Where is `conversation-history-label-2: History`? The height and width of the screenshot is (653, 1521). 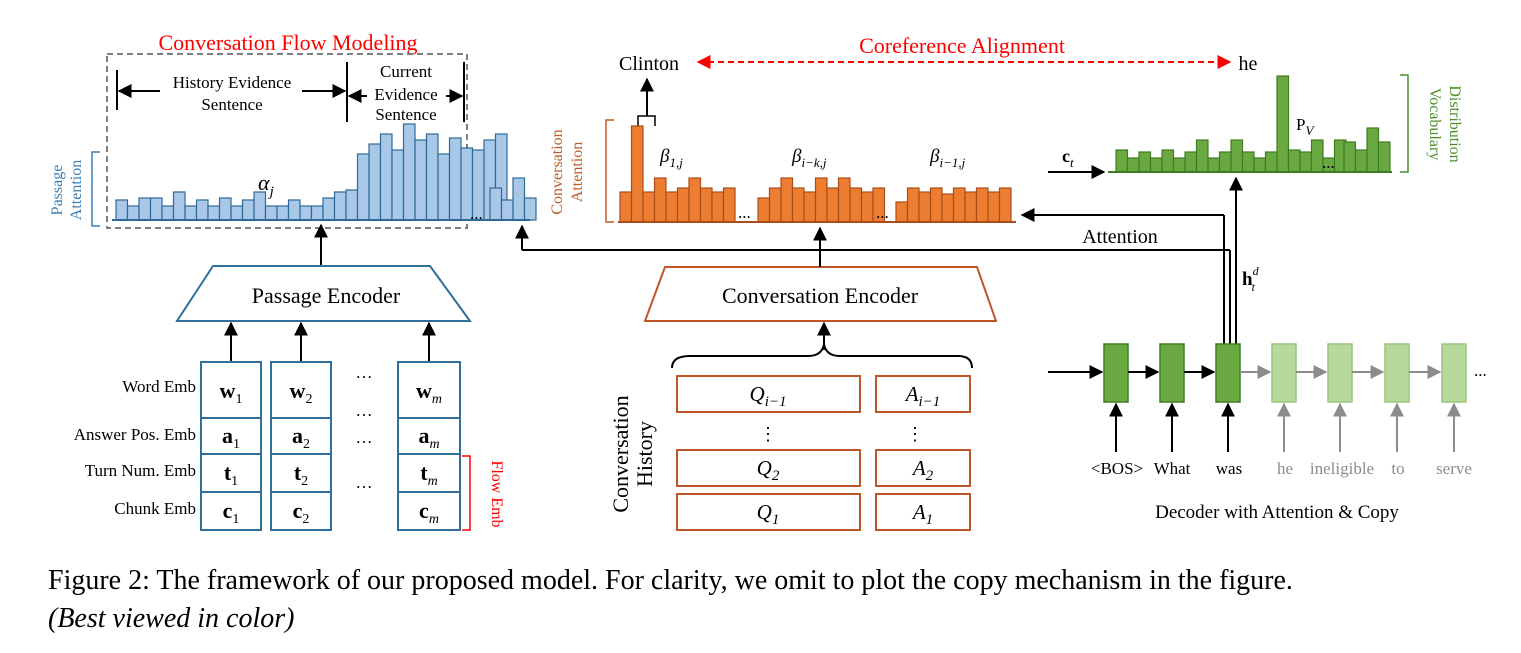 conversation-history-label-2: History is located at coordinates (644, 454).